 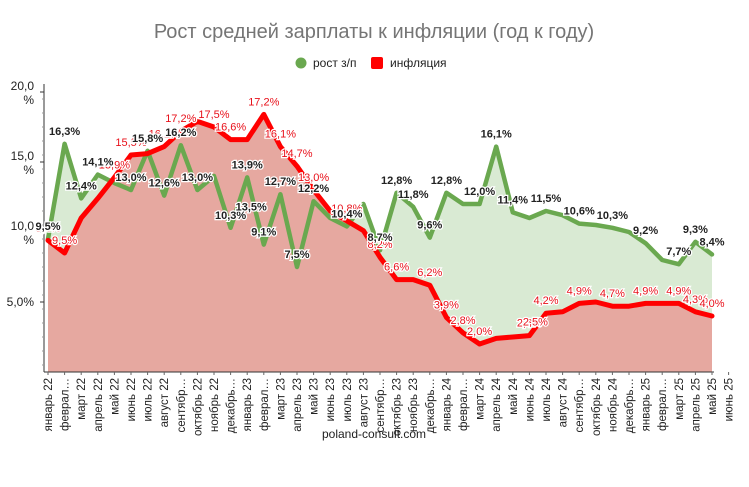 What do you see at coordinates (331, 399) in the screenshot?
I see `x-tick-label: июнь 23` at bounding box center [331, 399].